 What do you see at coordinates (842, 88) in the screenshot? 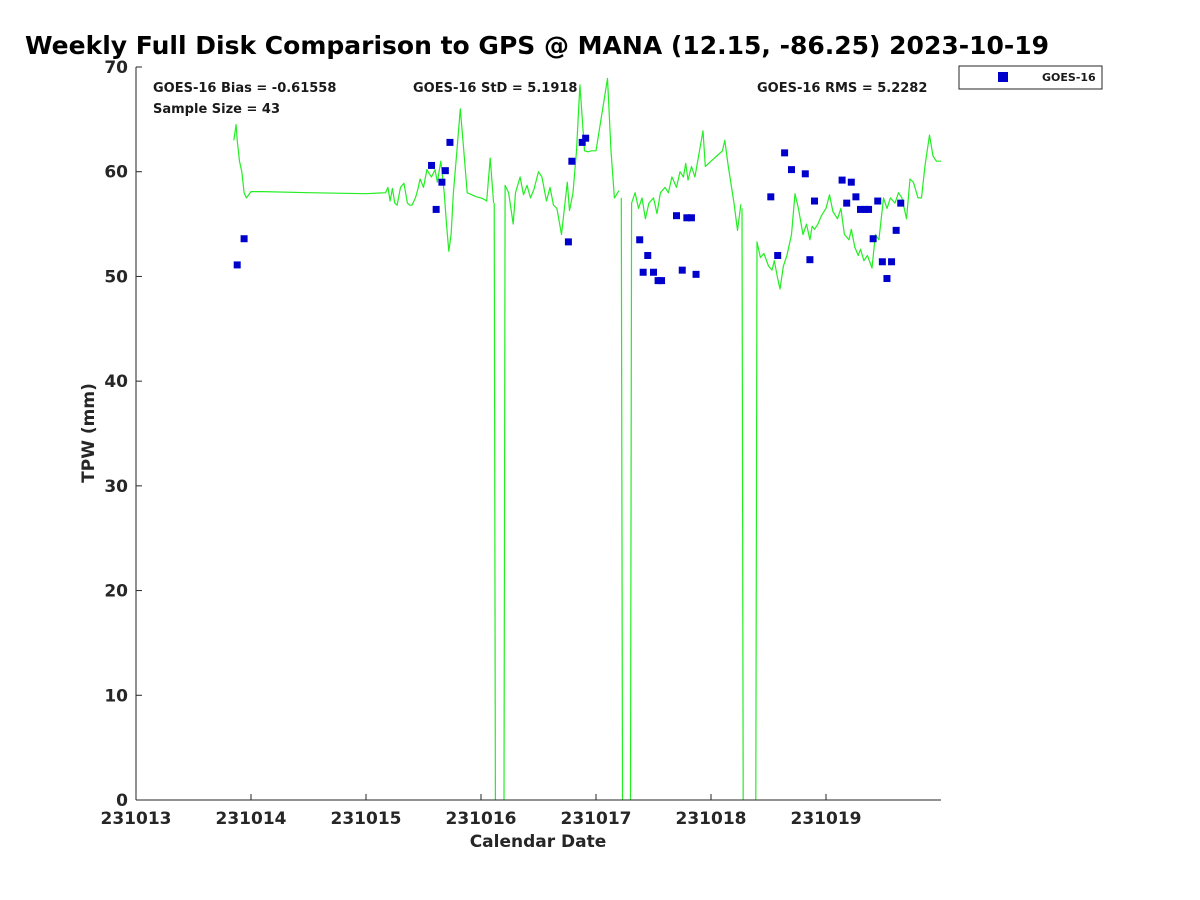
I see `rms-stat: GOES-16 RMS = 5.2282` at bounding box center [842, 88].